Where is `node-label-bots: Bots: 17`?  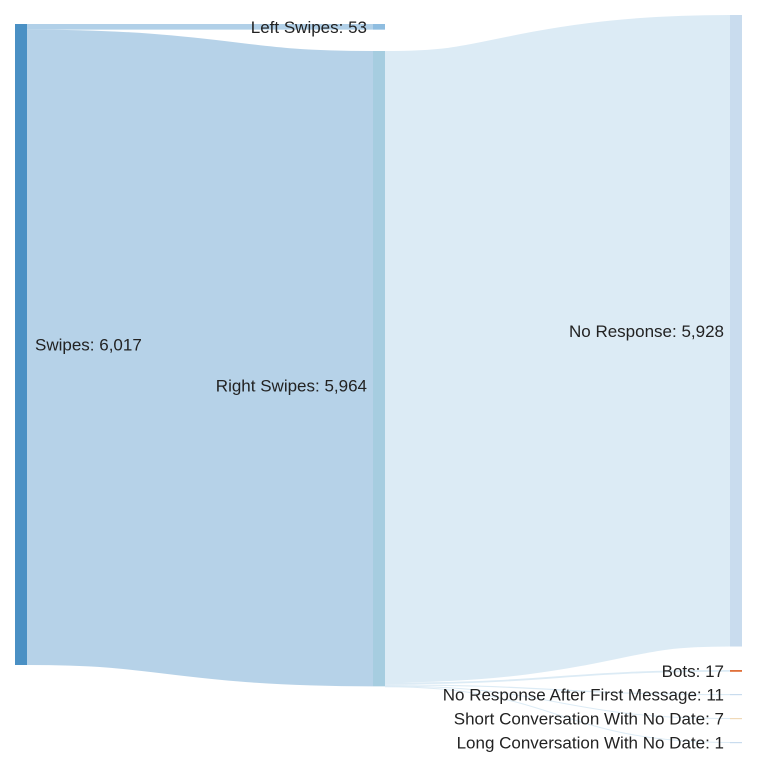 node-label-bots: Bots: 17 is located at coordinates (693, 671).